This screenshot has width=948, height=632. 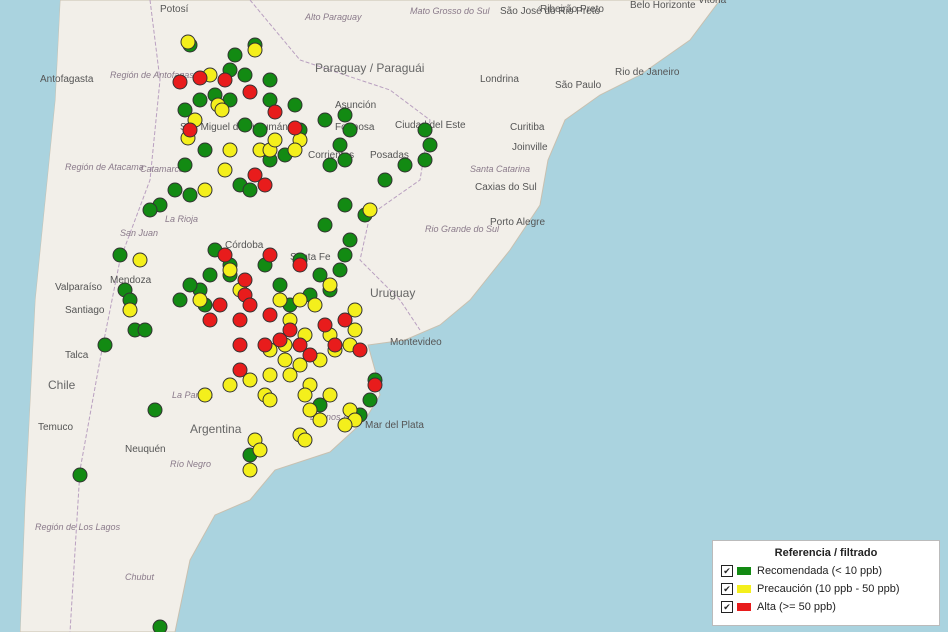 I want to click on place-label: Región de Antofagasta, so click(x=155, y=75).